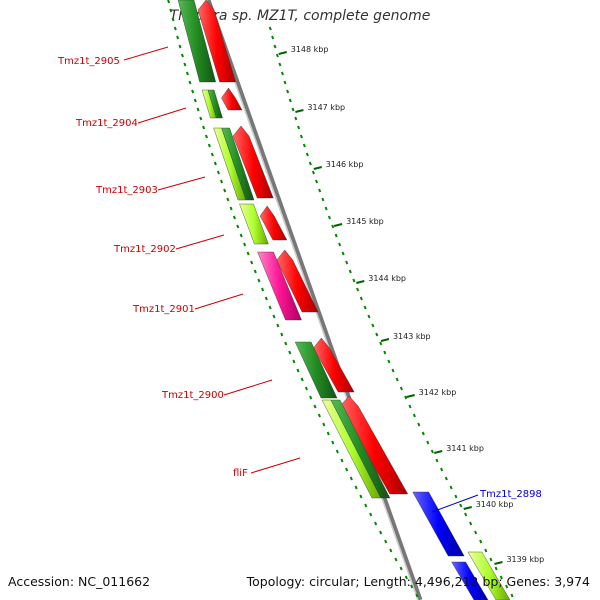 This screenshot has width=600, height=600. What do you see at coordinates (192, 395) in the screenshot?
I see `gene-label: Tmz1t_2900` at bounding box center [192, 395].